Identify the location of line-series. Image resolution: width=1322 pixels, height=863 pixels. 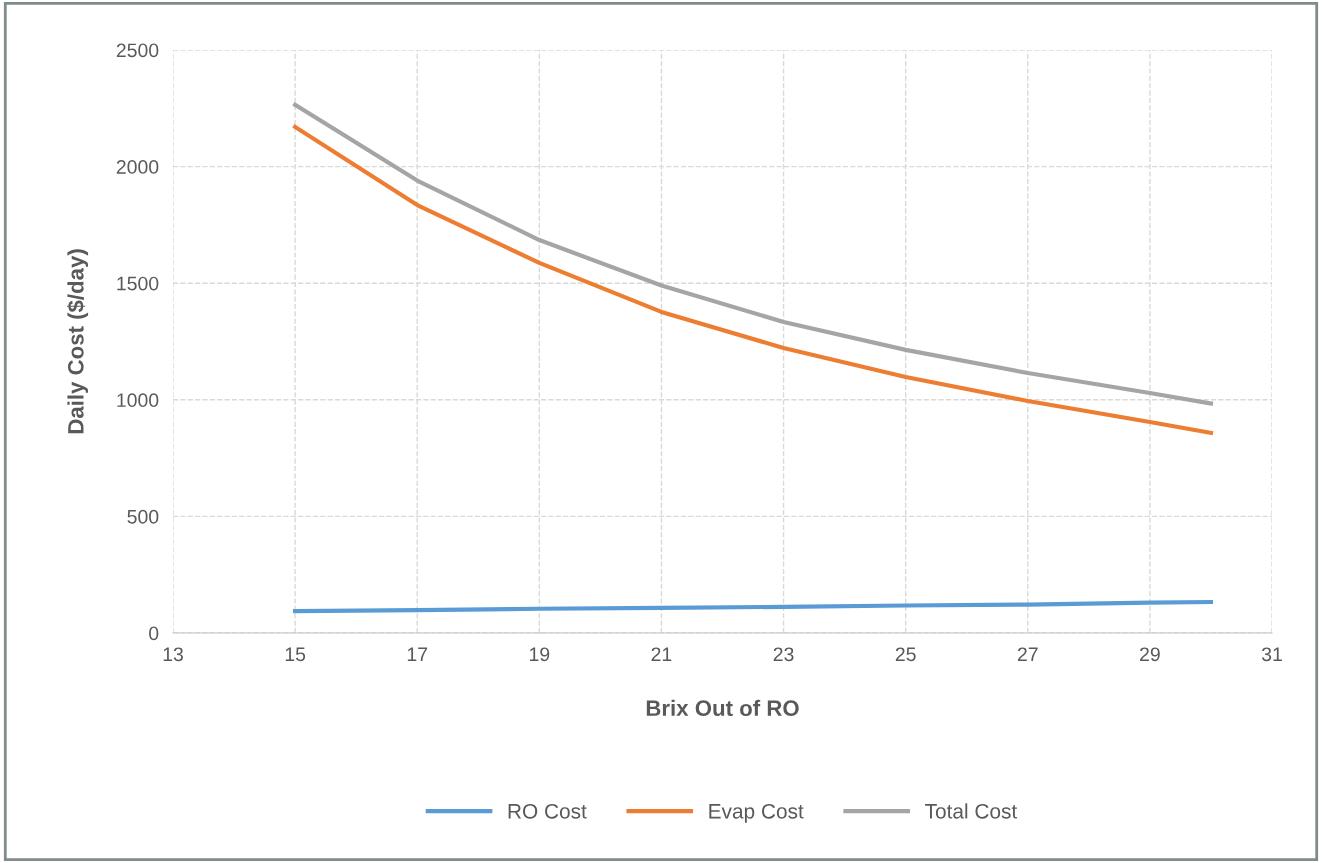
(753, 606).